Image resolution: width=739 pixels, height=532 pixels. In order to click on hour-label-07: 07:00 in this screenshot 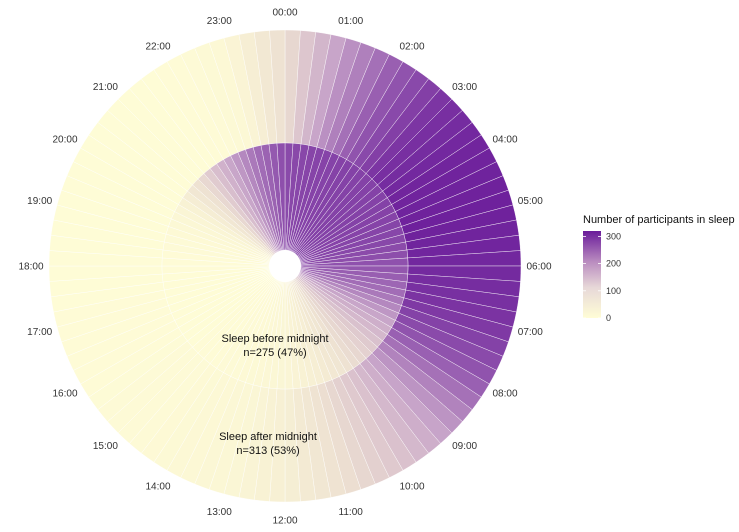, I will do `click(530, 332)`.